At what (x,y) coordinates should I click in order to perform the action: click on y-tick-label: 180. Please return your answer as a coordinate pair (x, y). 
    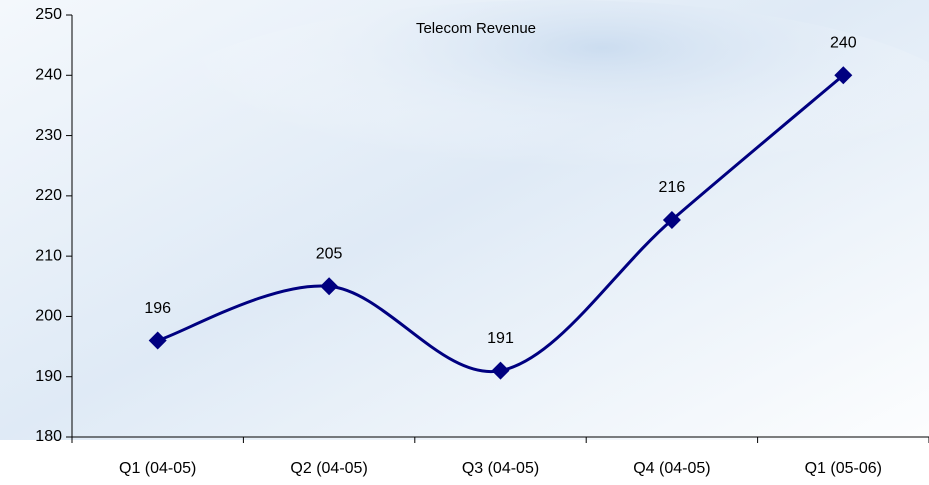
    Looking at the image, I should click on (48, 436).